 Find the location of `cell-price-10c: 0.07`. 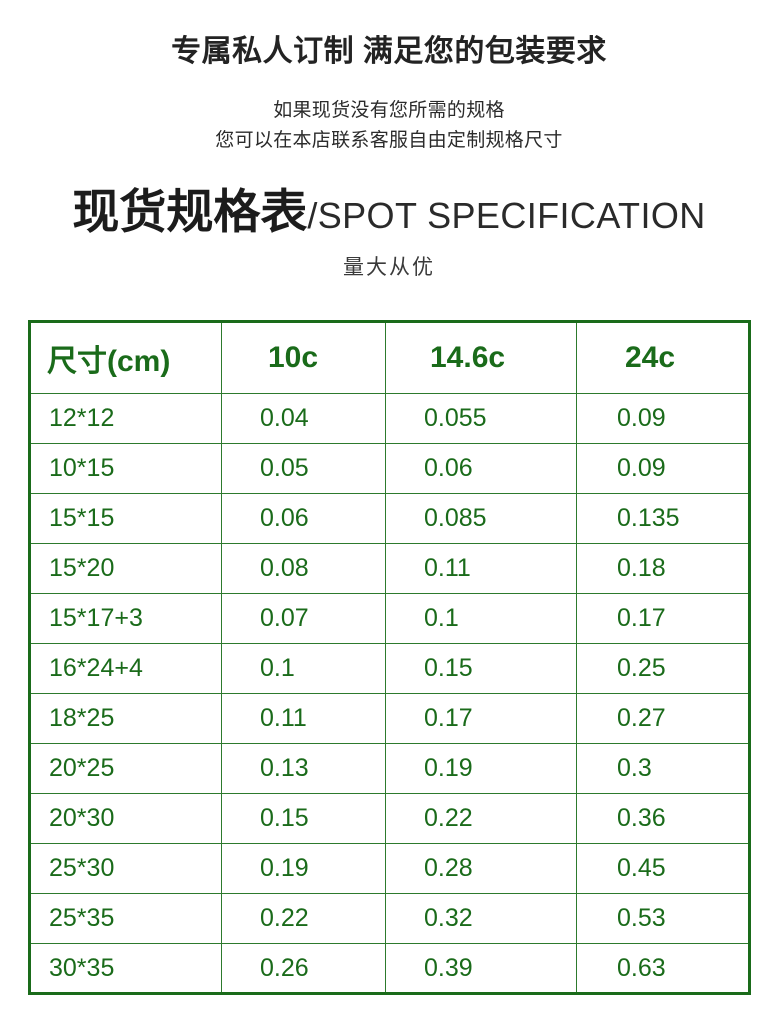

cell-price-10c: 0.07 is located at coordinates (303, 618).